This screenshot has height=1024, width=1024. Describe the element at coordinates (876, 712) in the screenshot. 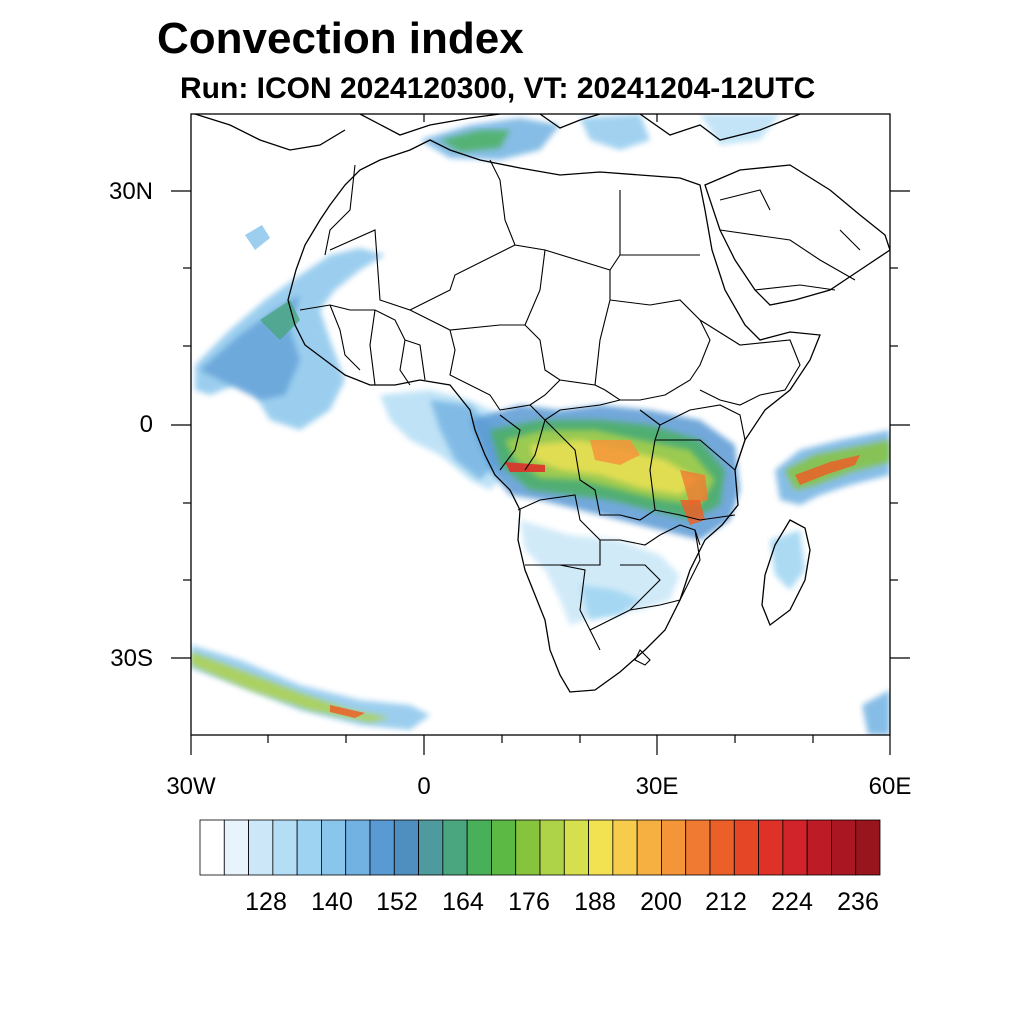

I see `convection-area-southeast-corner` at that location.